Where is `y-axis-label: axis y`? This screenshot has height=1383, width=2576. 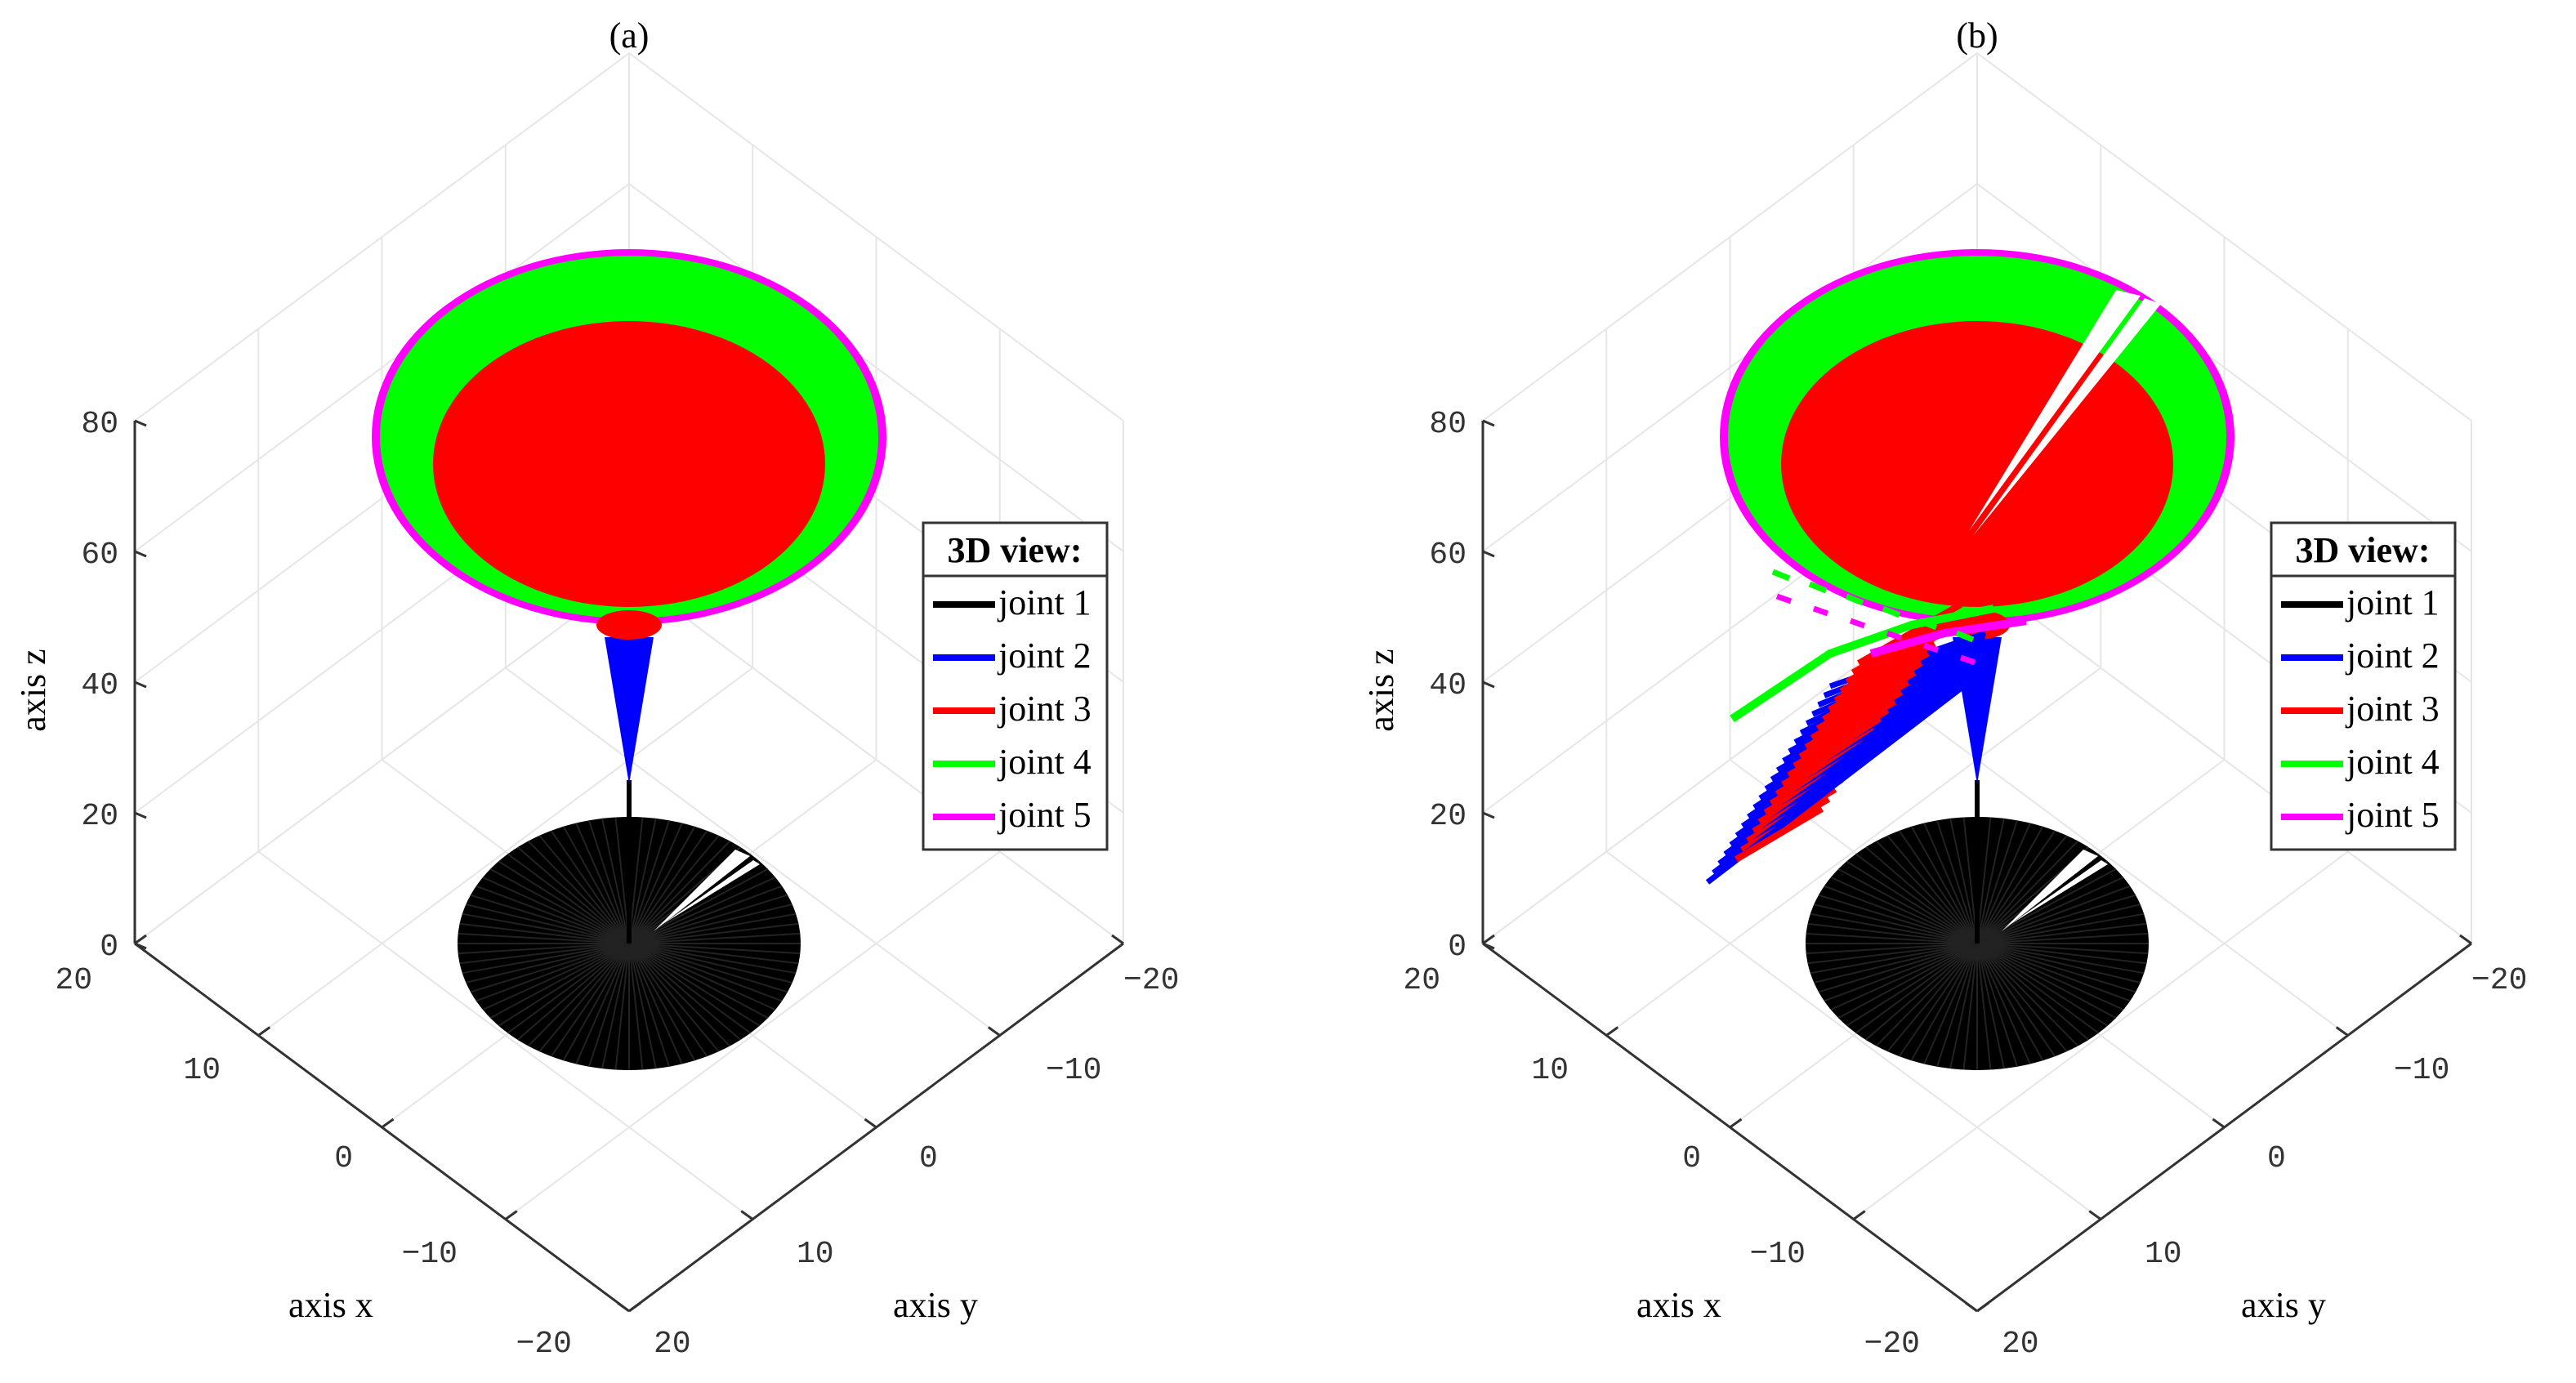 y-axis-label: axis y is located at coordinates (2284, 1305).